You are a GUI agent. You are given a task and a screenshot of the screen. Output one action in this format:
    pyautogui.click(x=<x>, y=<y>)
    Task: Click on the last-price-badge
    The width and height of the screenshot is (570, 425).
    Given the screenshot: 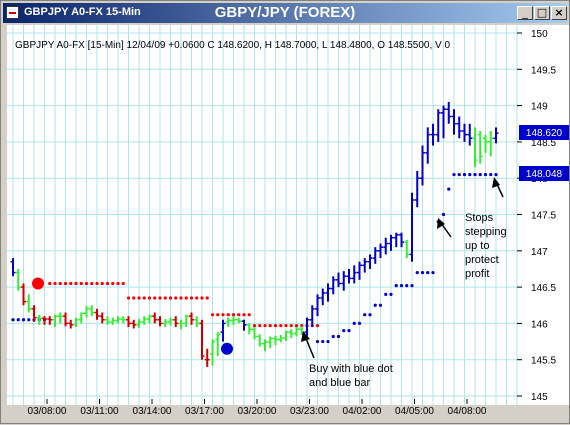 What is the action you would take?
    pyautogui.click(x=544, y=132)
    